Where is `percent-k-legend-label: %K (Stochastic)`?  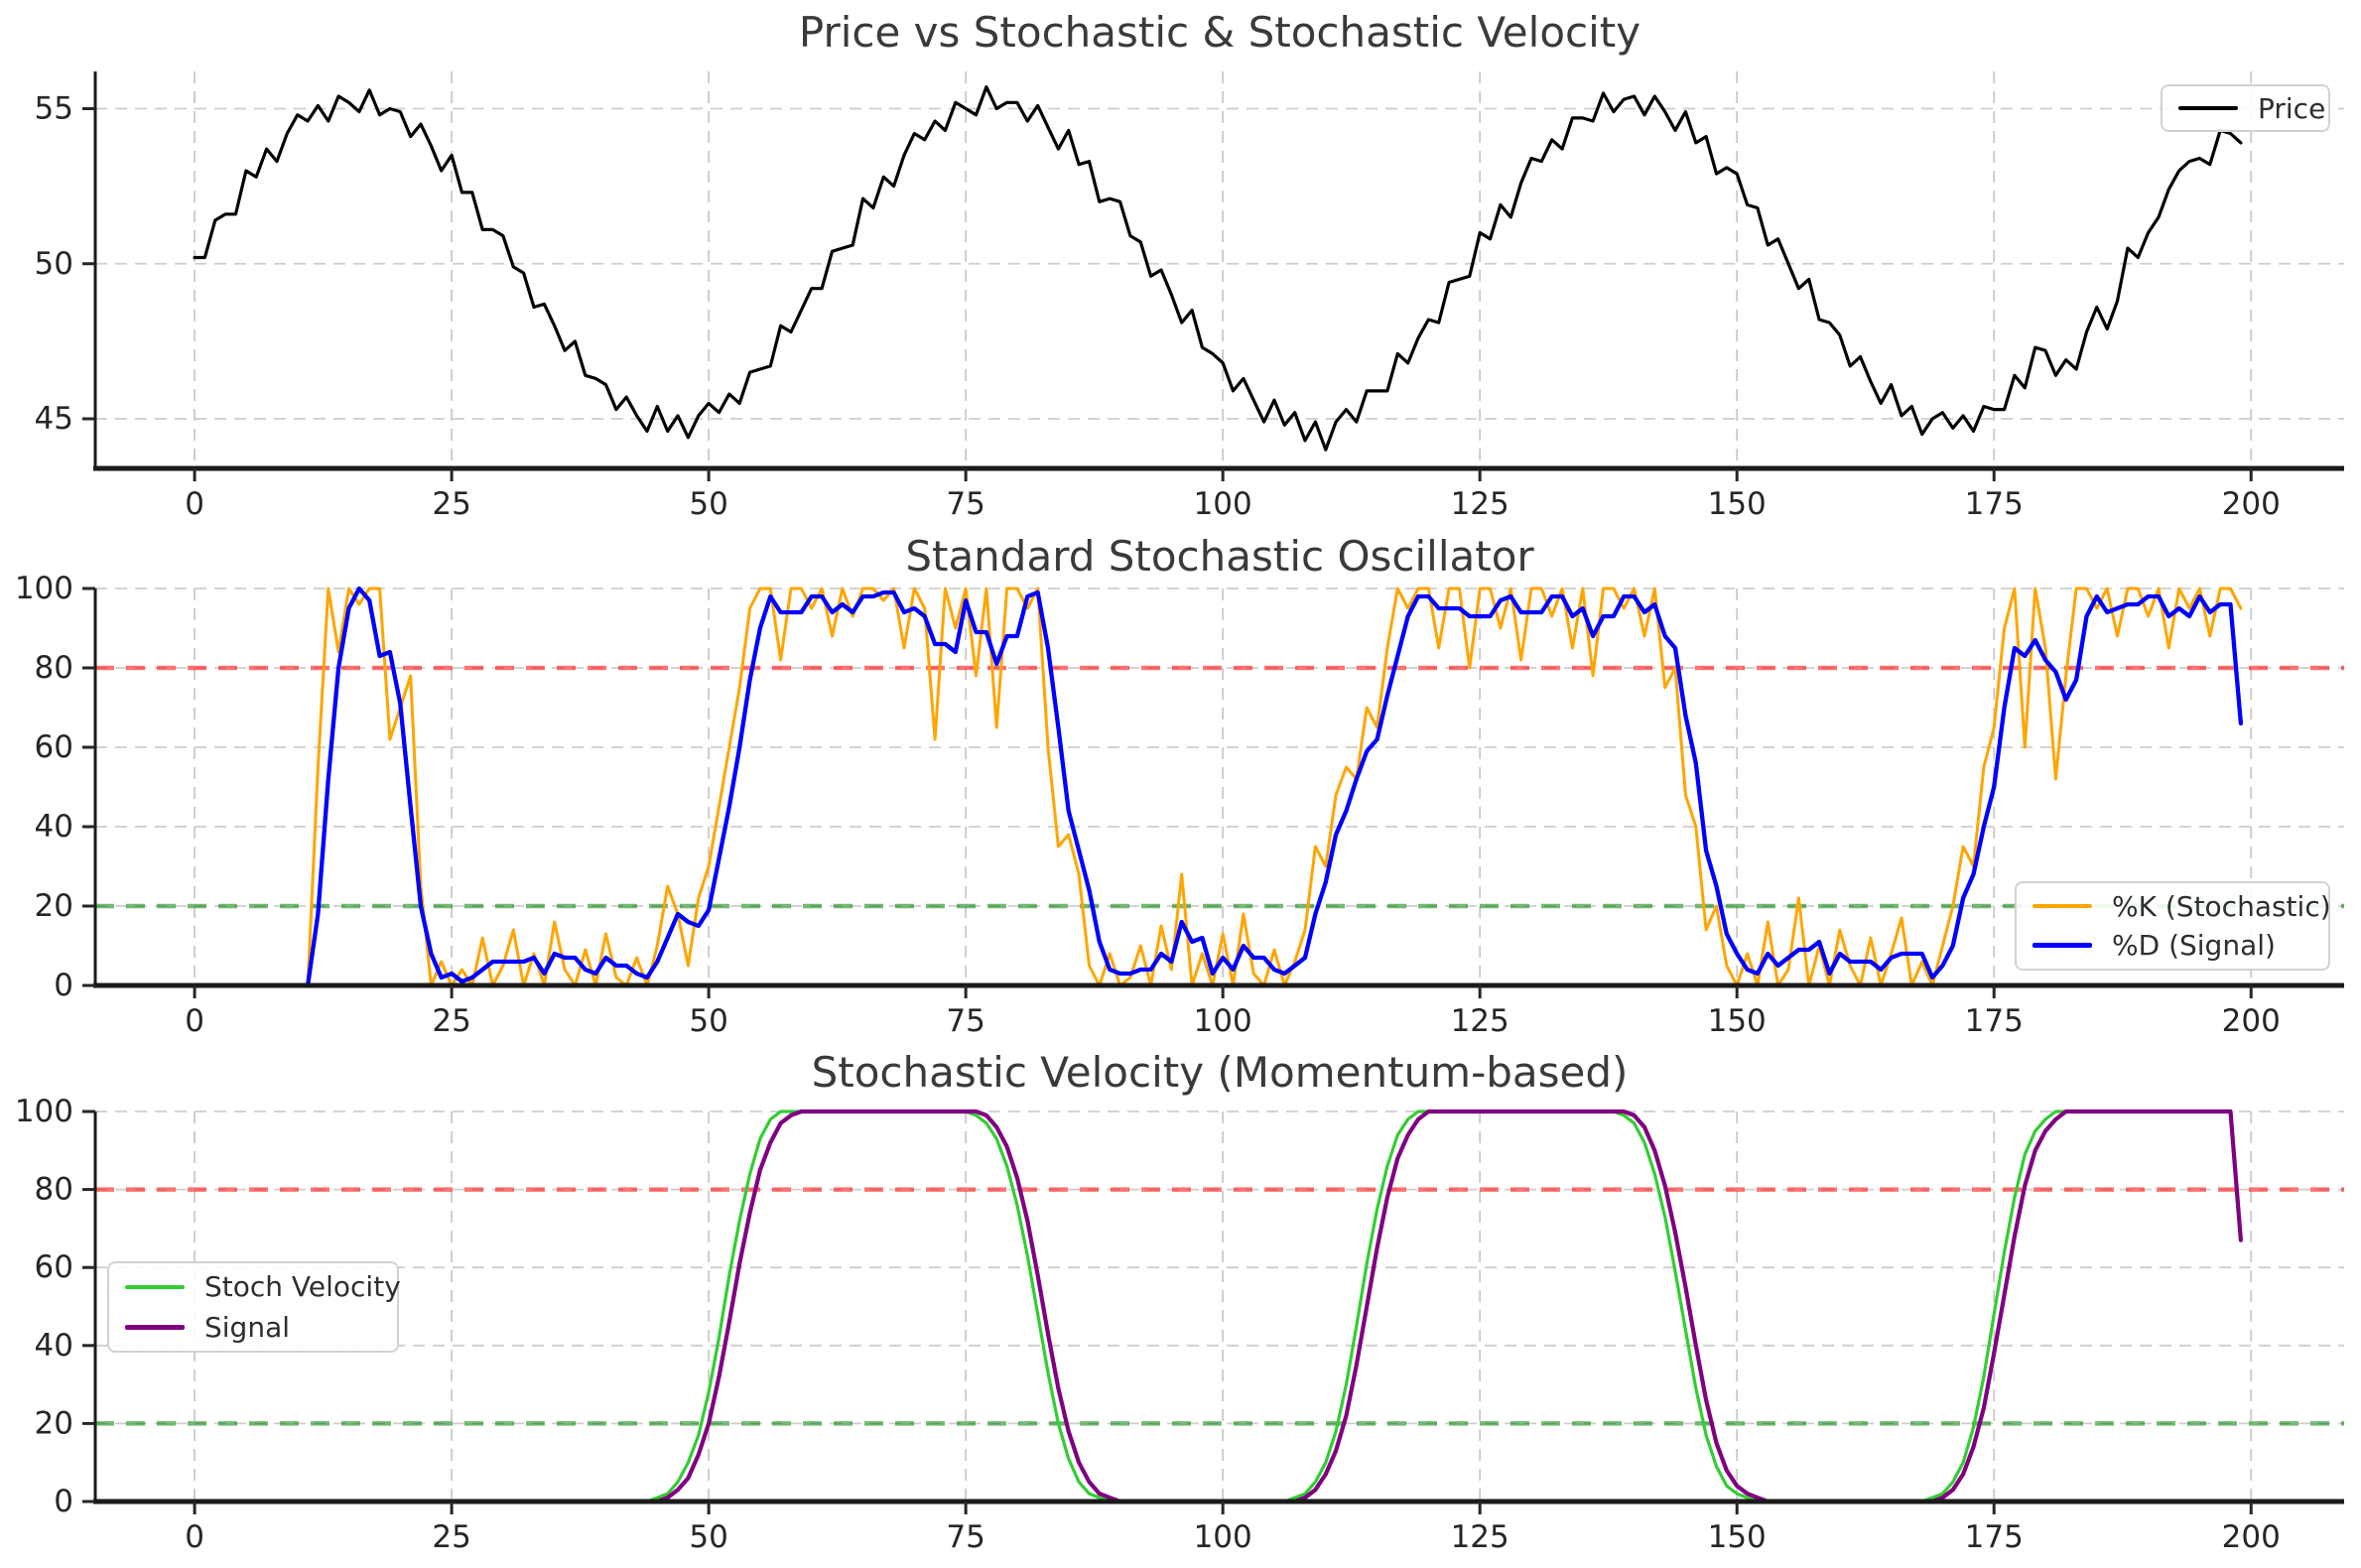
percent-k-legend-label: %K (Stochastic) is located at coordinates (2221, 906).